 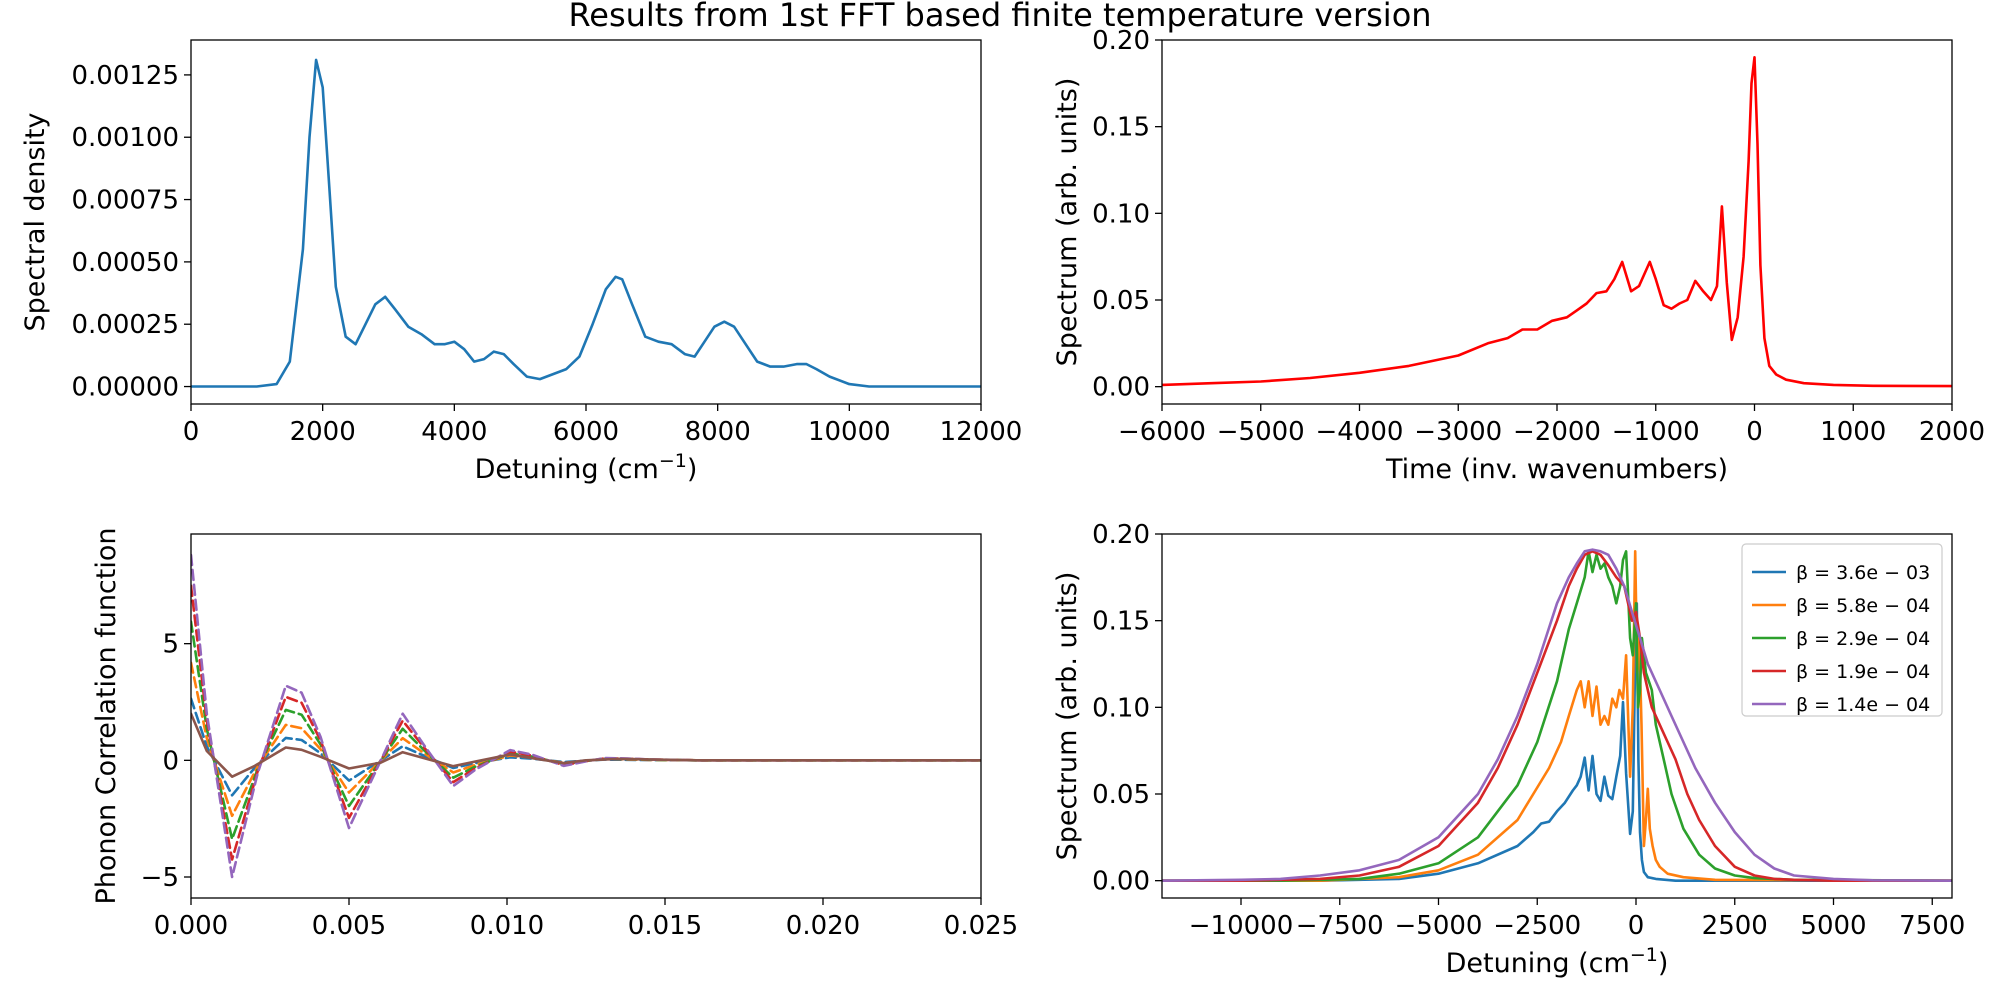 I want to click on detuning-spectrum-ytick-label: 0.20, so click(x=1121, y=535).